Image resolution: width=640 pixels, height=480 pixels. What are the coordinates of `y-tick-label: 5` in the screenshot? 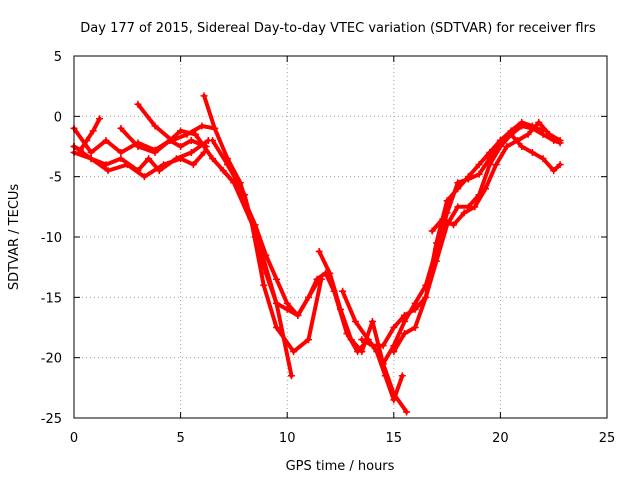 It's located at (58, 57).